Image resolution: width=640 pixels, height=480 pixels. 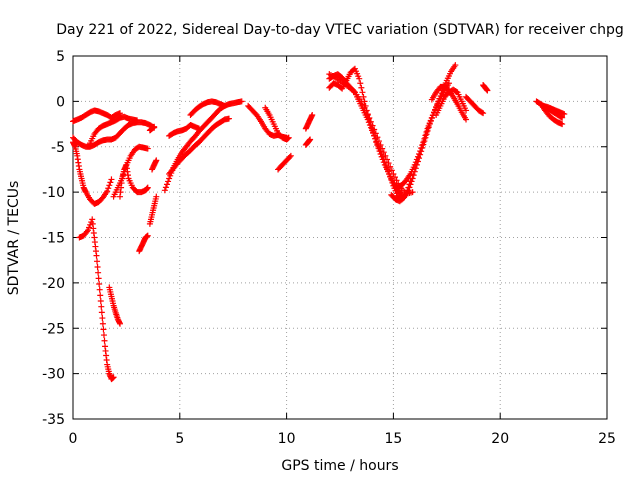 What do you see at coordinates (60, 57) in the screenshot?
I see `y-tick-label: 5` at bounding box center [60, 57].